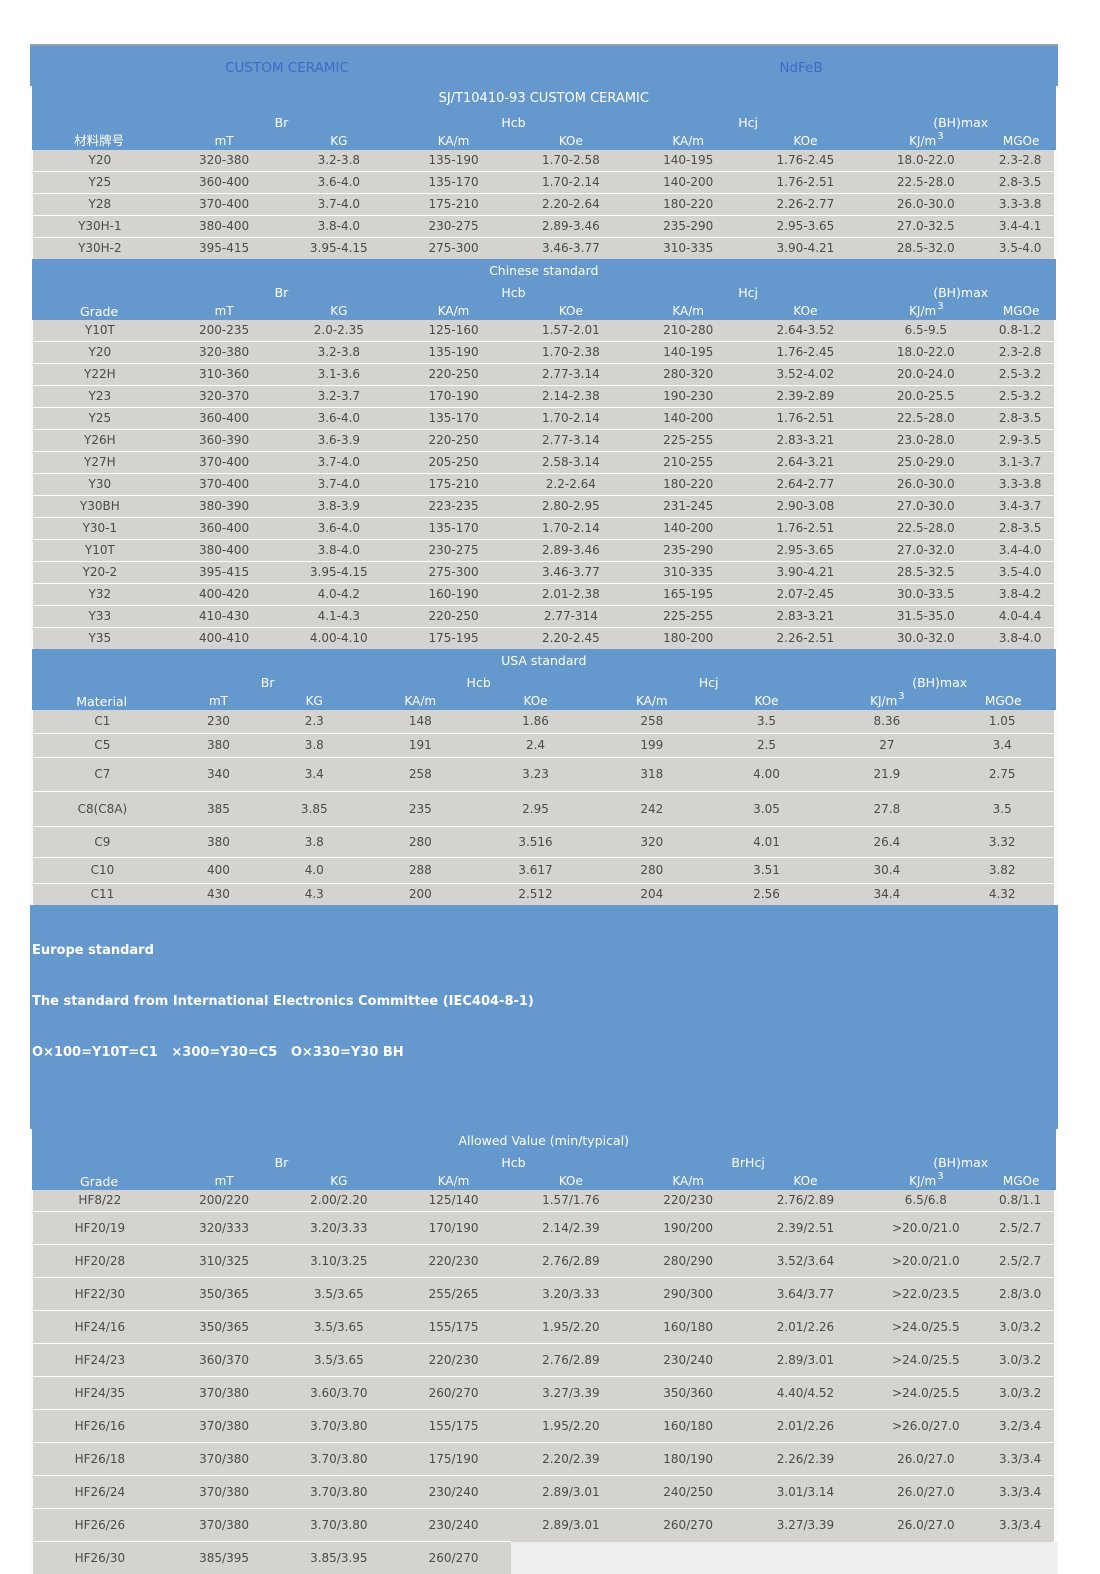  Describe the element at coordinates (338, 161) in the screenshot. I see `data-cell: 3.2-3.8` at that location.